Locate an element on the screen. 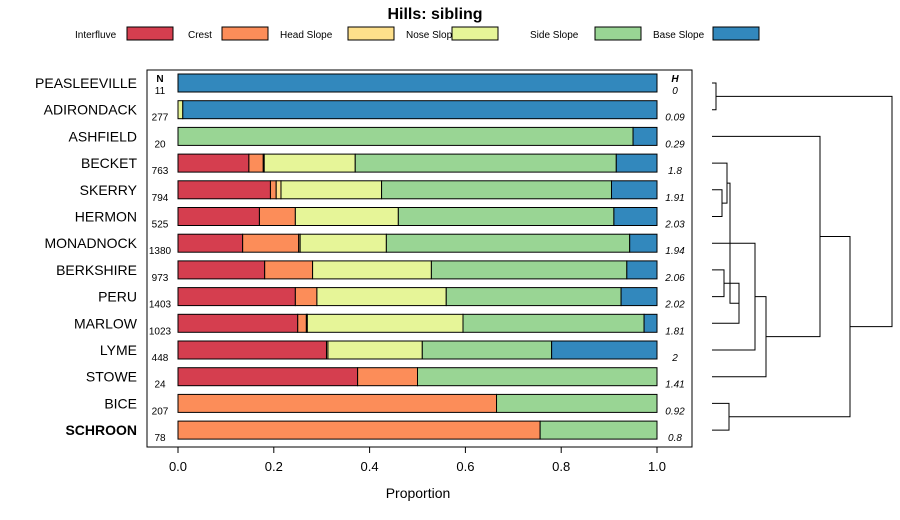 The height and width of the screenshot is (520, 900). chart-title: Hills: sibling is located at coordinates (434, 14).